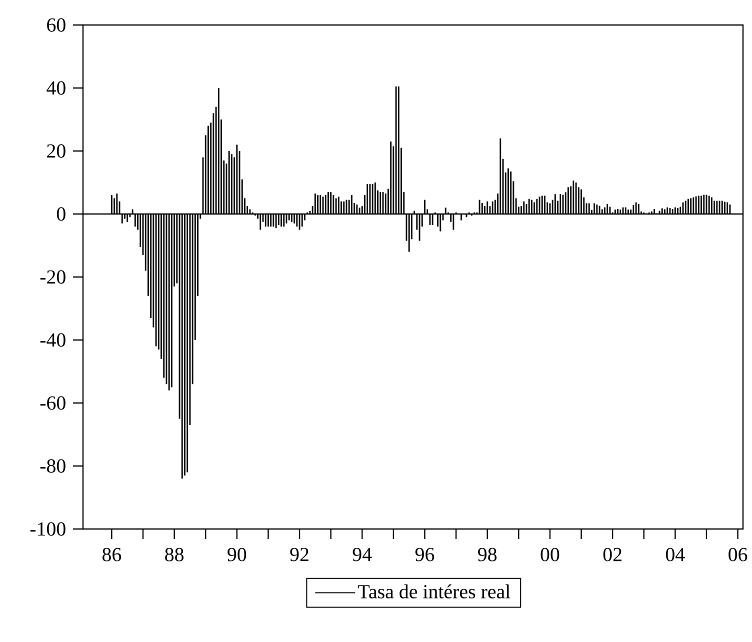 The image size is (752, 642). I want to click on y-tick-label: 40, so click(56, 88).